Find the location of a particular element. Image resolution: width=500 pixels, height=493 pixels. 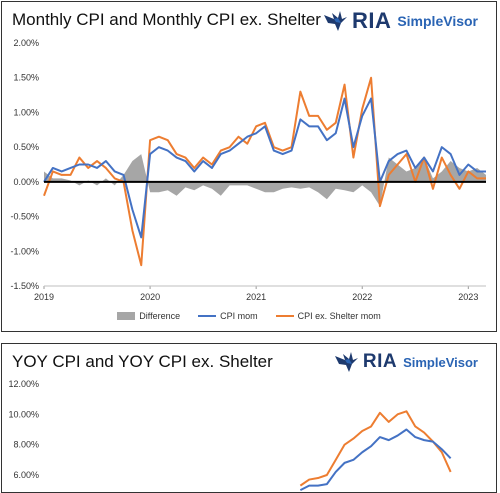

chart2-title: YOY CPI and YOY CPI ex. Shelter is located at coordinates (142, 361).